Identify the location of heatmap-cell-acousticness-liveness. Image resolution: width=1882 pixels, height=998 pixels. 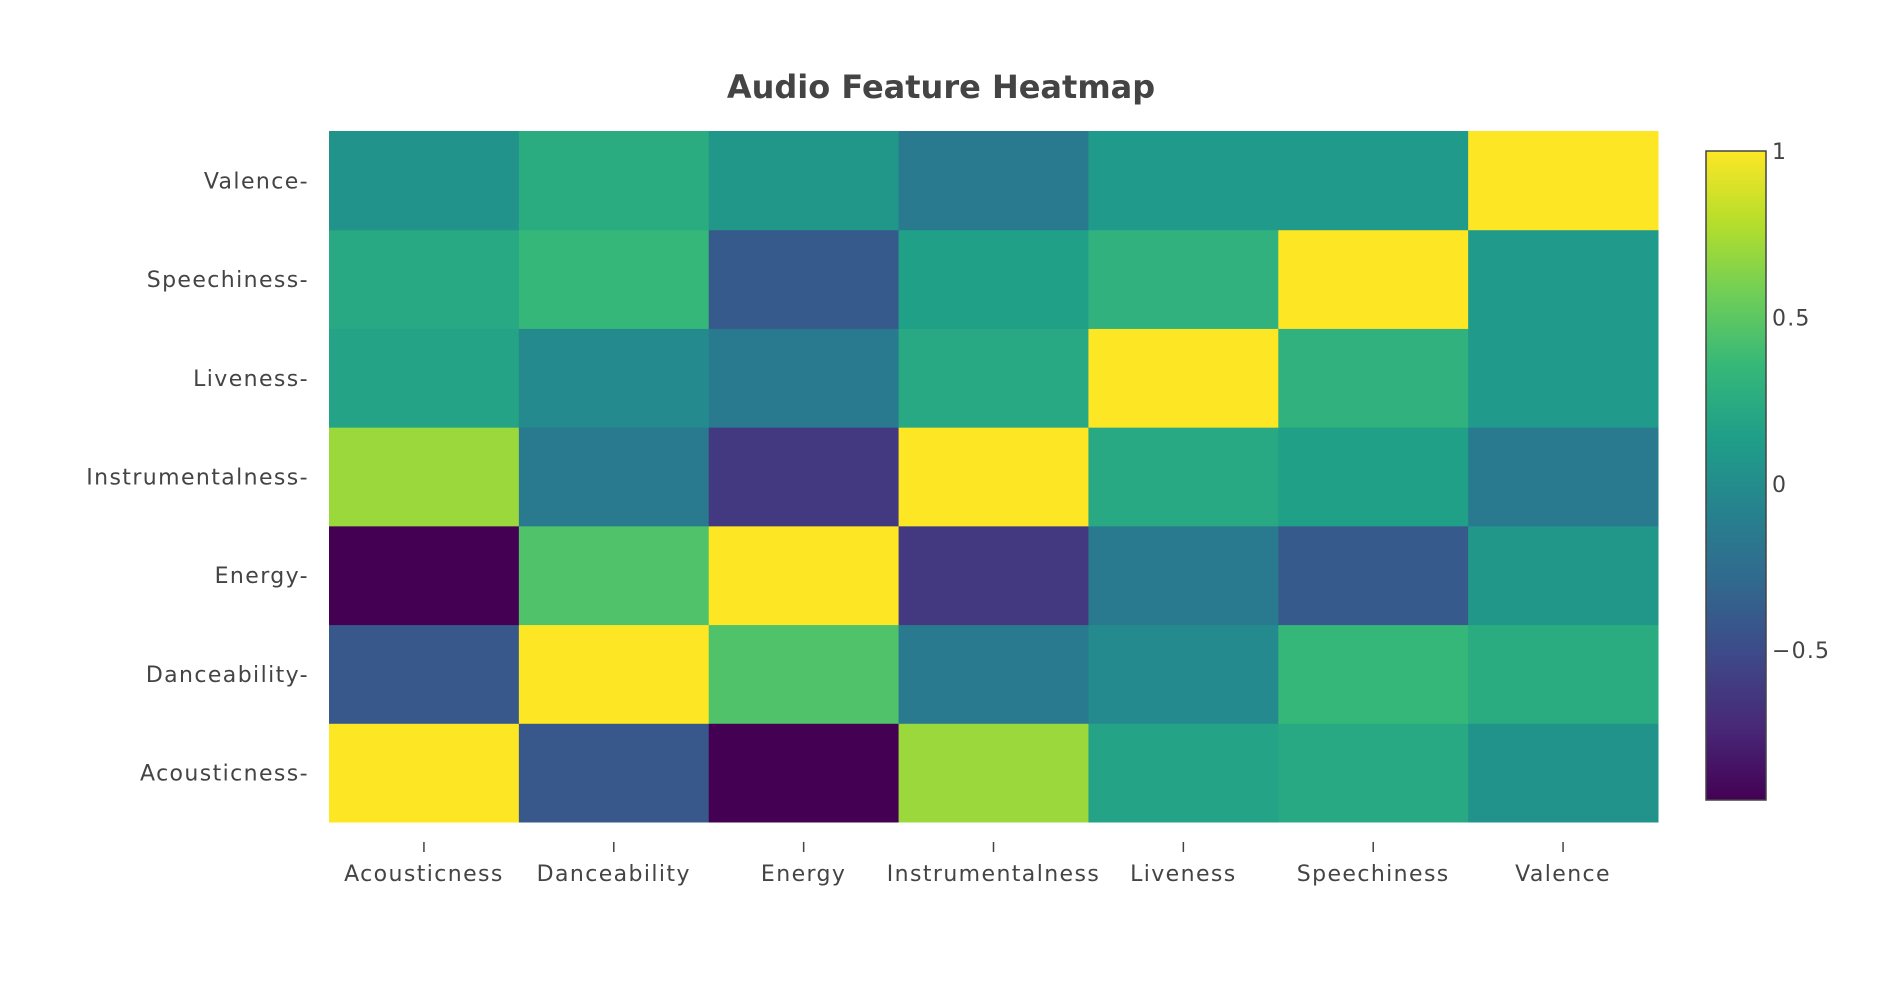
(1183, 773).